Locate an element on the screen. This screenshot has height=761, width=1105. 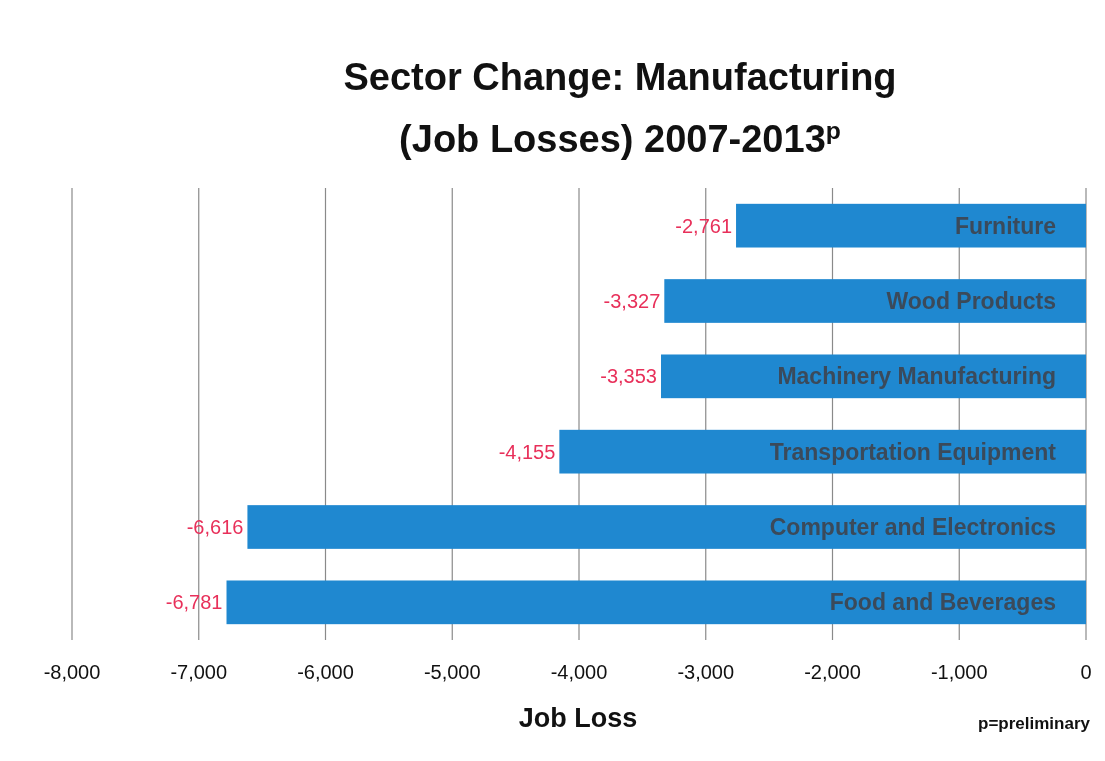
data-label: -6,616 is located at coordinates (215, 527).